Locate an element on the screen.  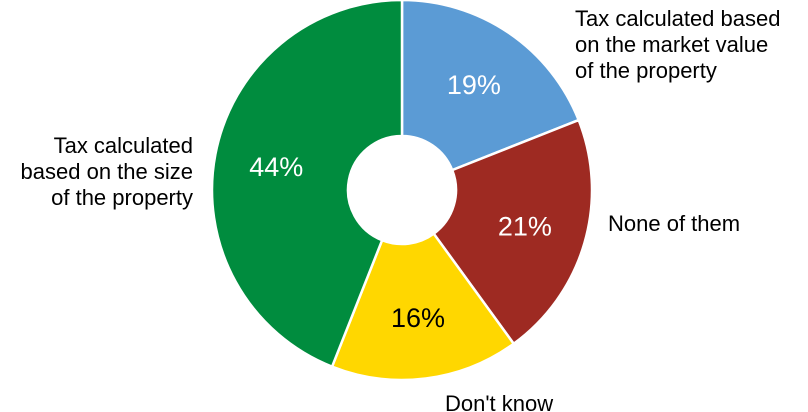
category-label-line: Tax calculated is located at coordinates (123, 145).